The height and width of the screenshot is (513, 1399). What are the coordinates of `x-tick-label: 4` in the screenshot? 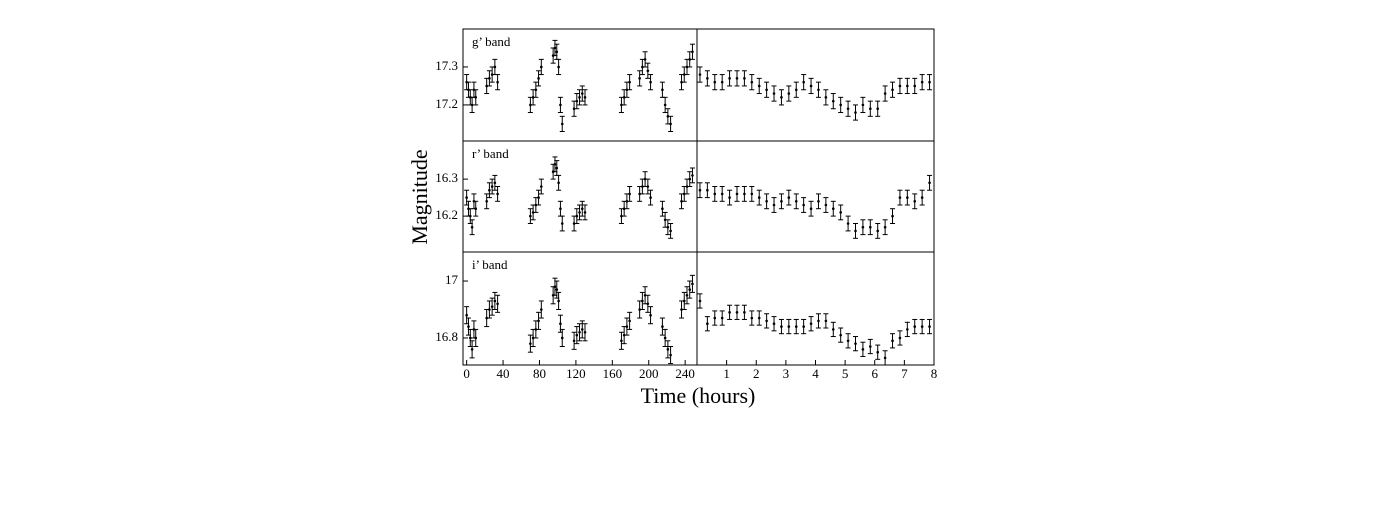 It's located at (815, 373).